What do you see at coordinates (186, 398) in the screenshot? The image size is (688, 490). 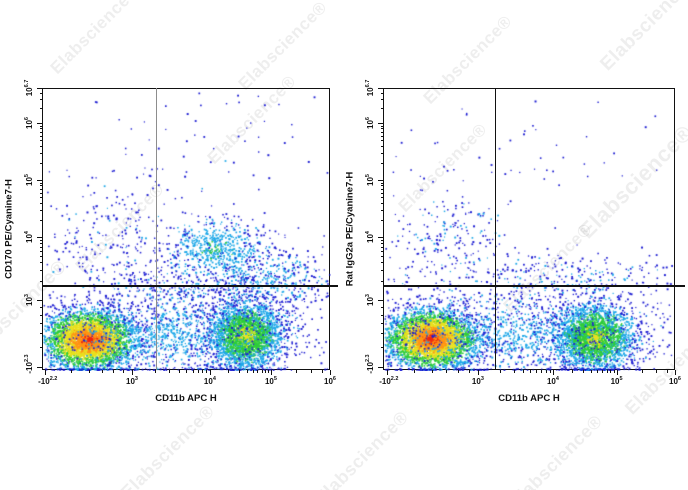 I see `left-plot-x-axis-title: CD11b APC H` at bounding box center [186, 398].